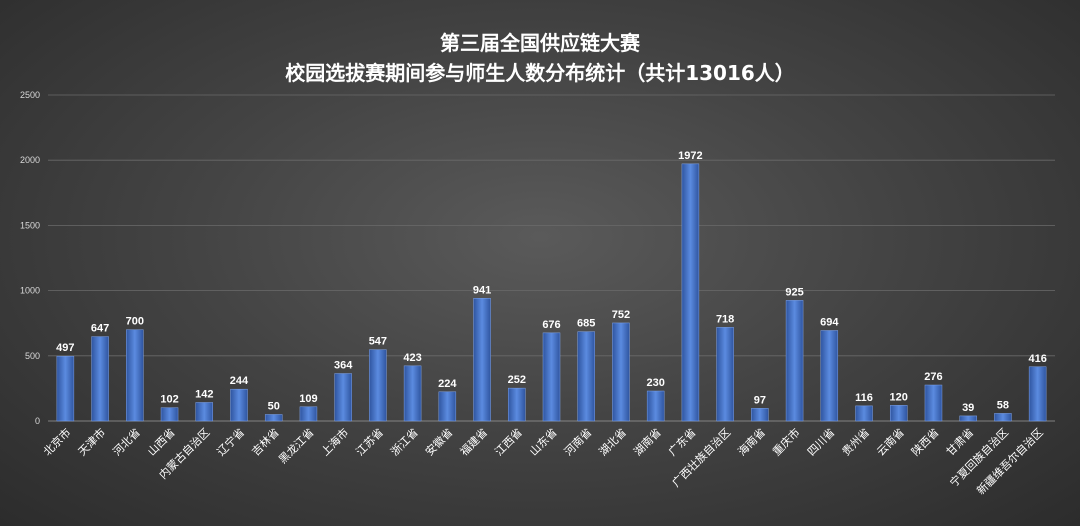 The image size is (1080, 526). I want to click on x-tick-label: 江西省, so click(508, 442).